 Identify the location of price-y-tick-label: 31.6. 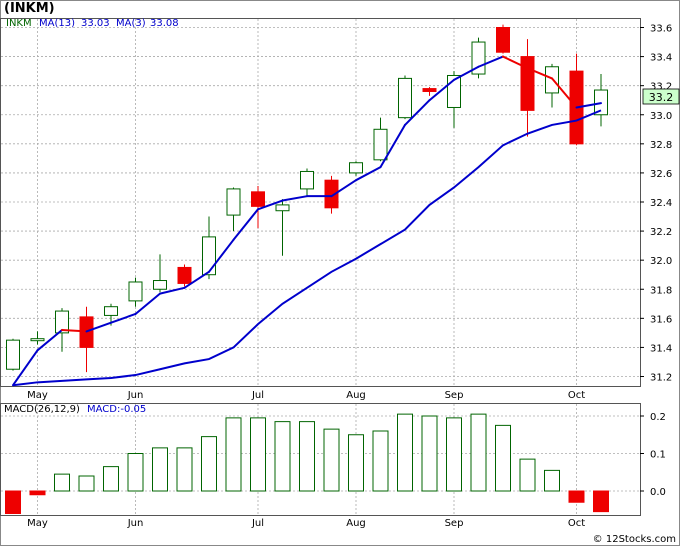
(661, 319).